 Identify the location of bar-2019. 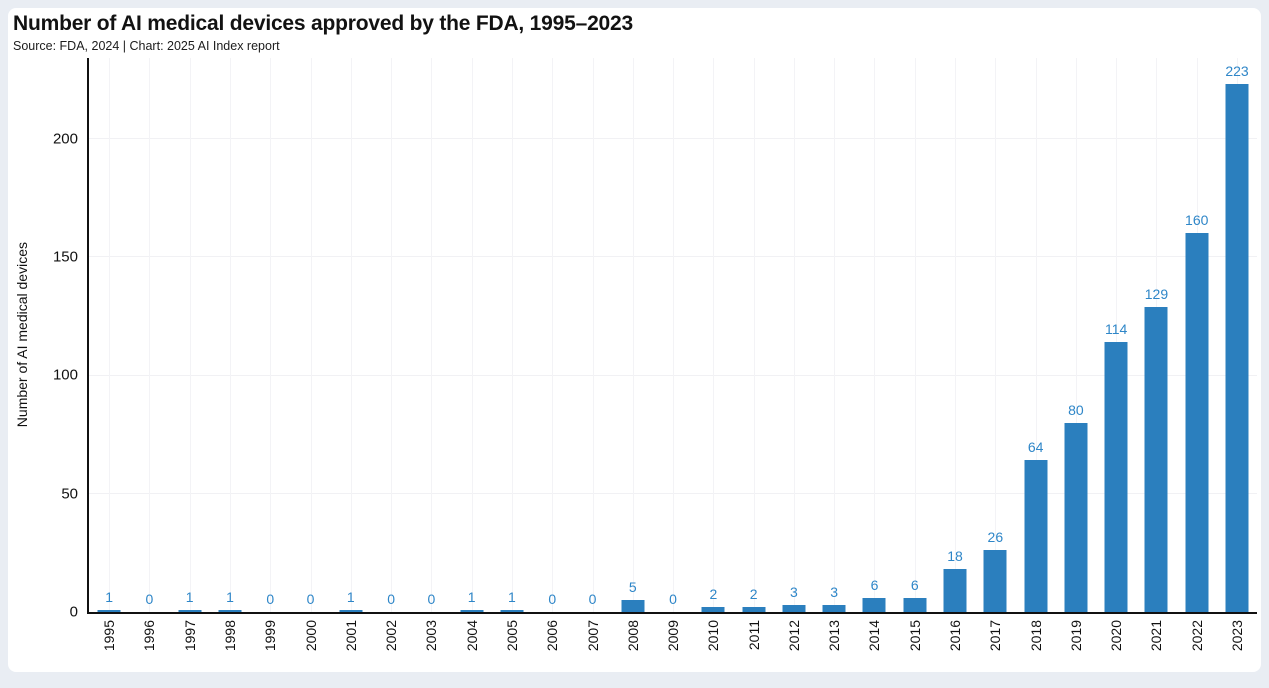
(1076, 517).